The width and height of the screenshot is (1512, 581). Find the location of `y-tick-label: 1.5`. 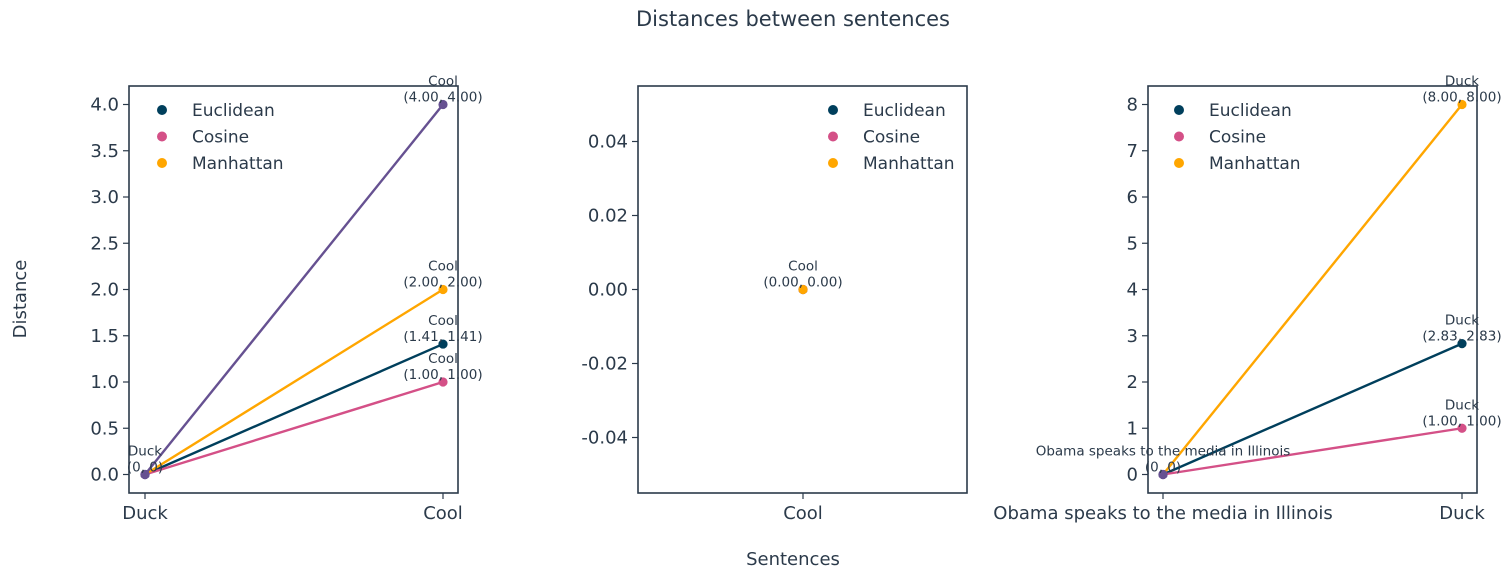

y-tick-label: 1.5 is located at coordinates (104, 336).